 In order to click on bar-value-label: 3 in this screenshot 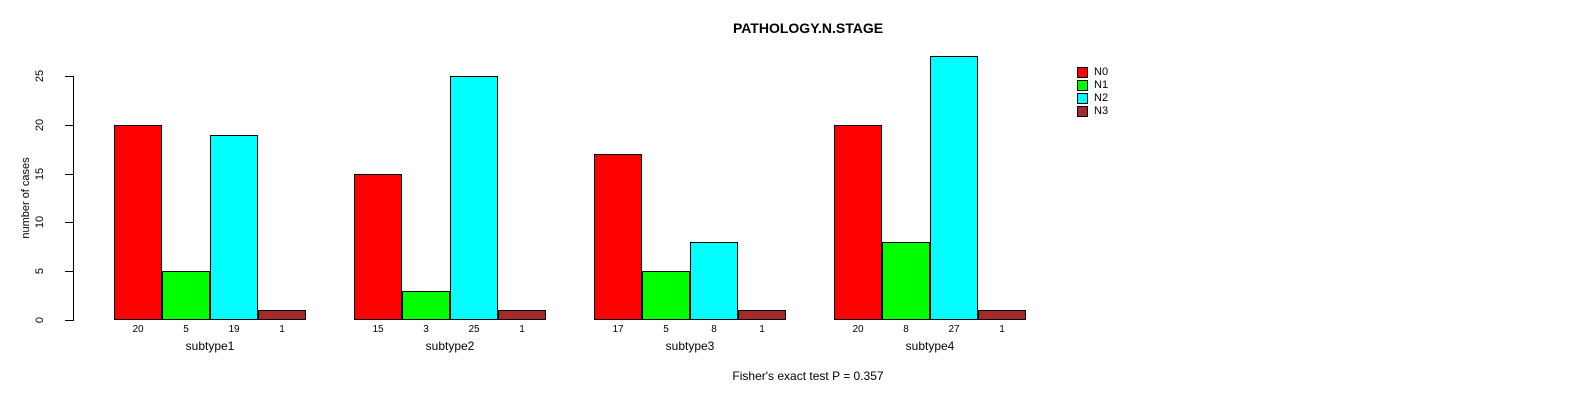, I will do `click(426, 329)`.